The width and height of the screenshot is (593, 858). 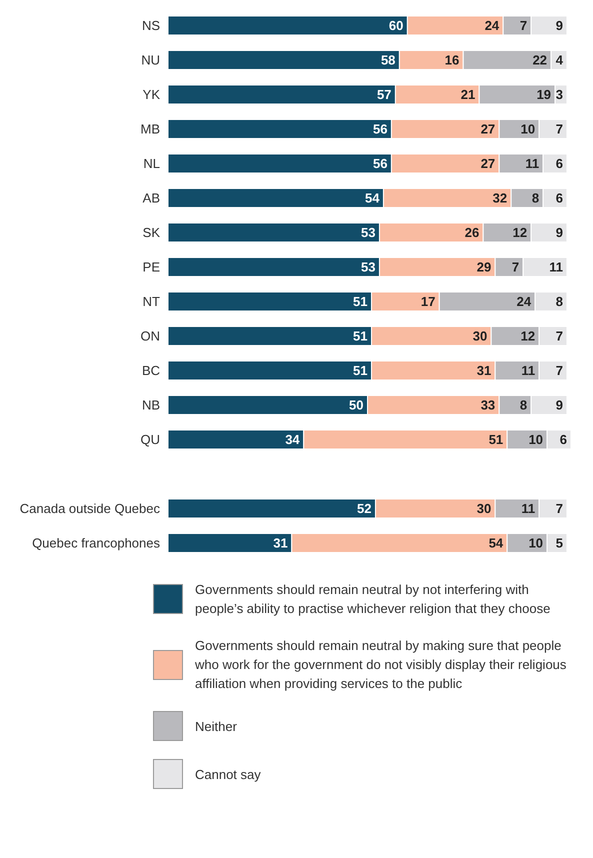 What do you see at coordinates (428, 302) in the screenshot?
I see `data-label: 17` at bounding box center [428, 302].